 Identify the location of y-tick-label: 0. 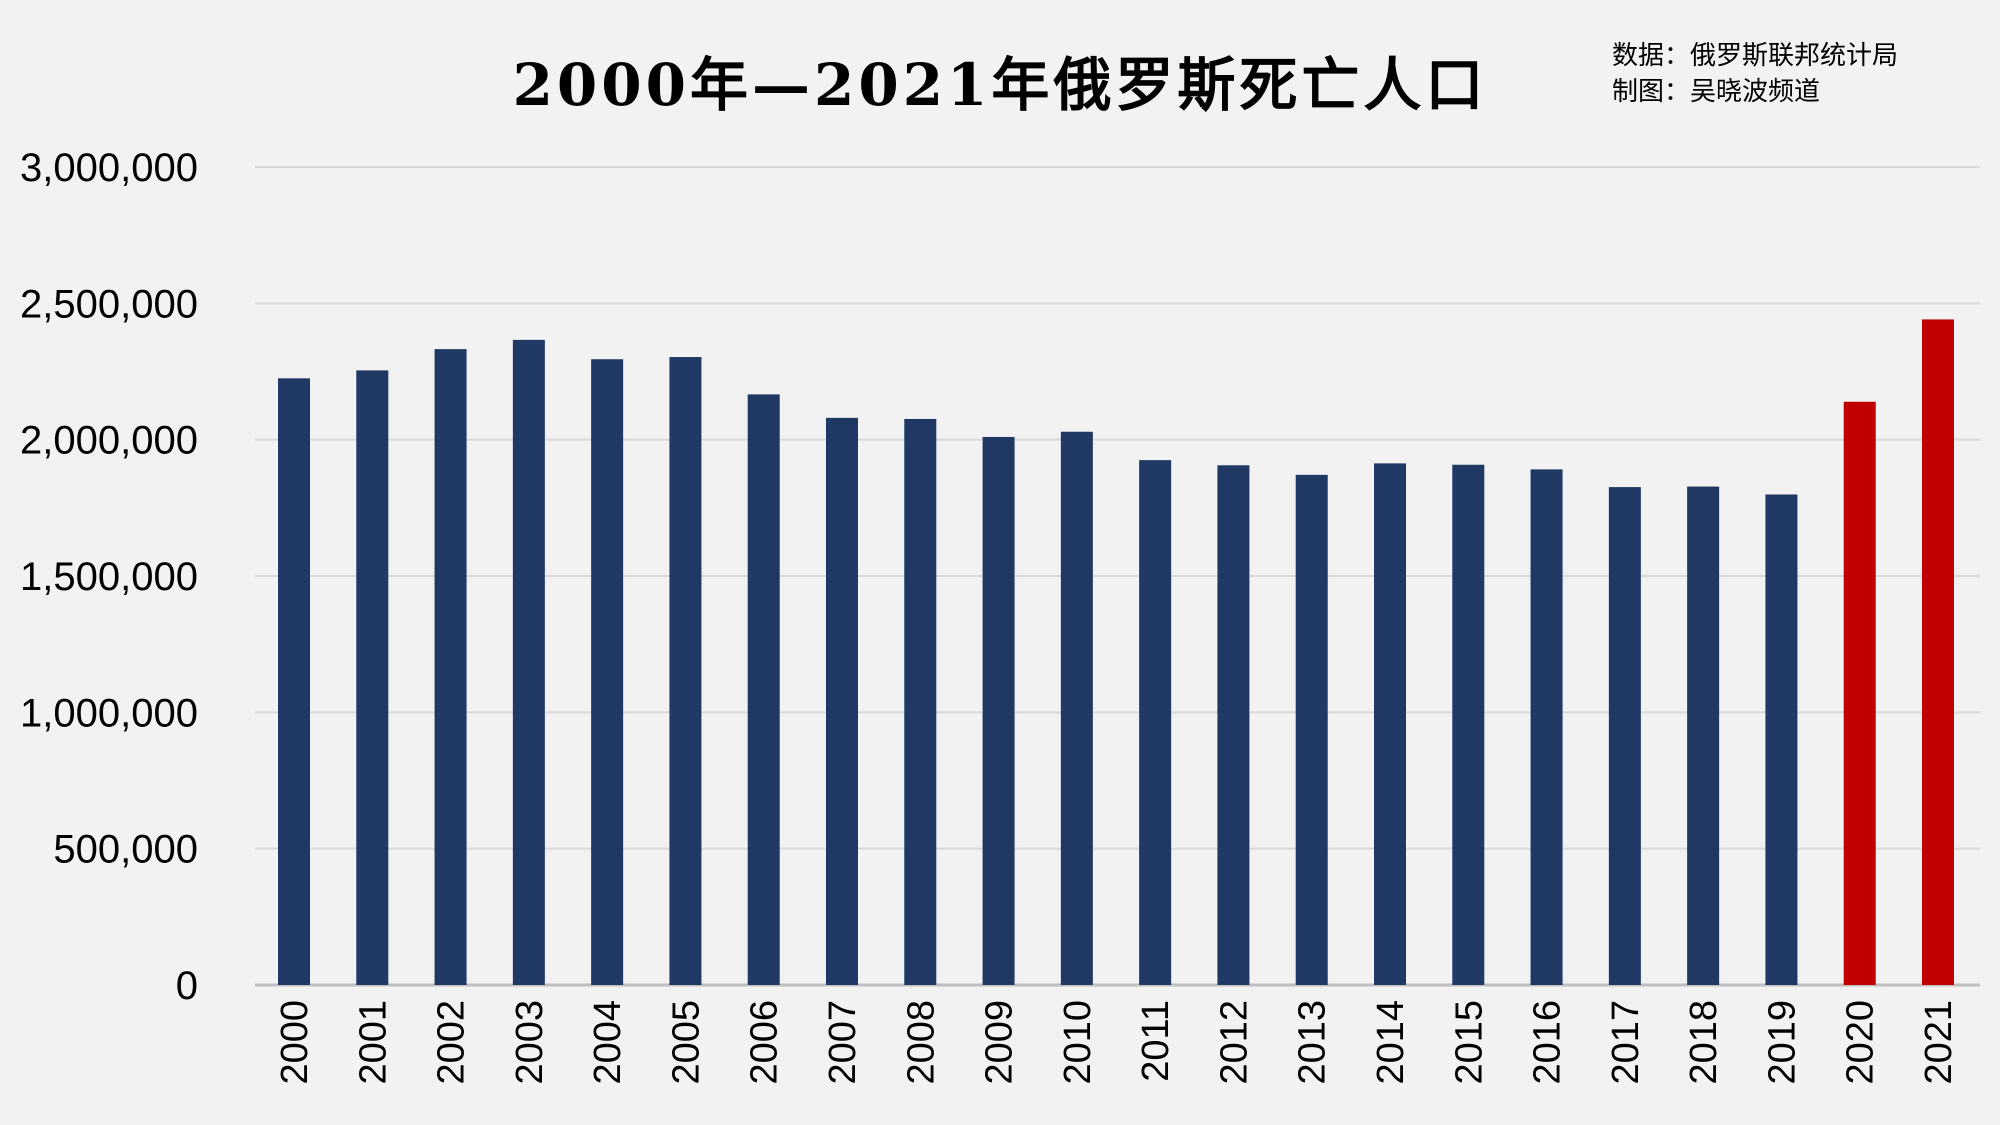
(187, 986).